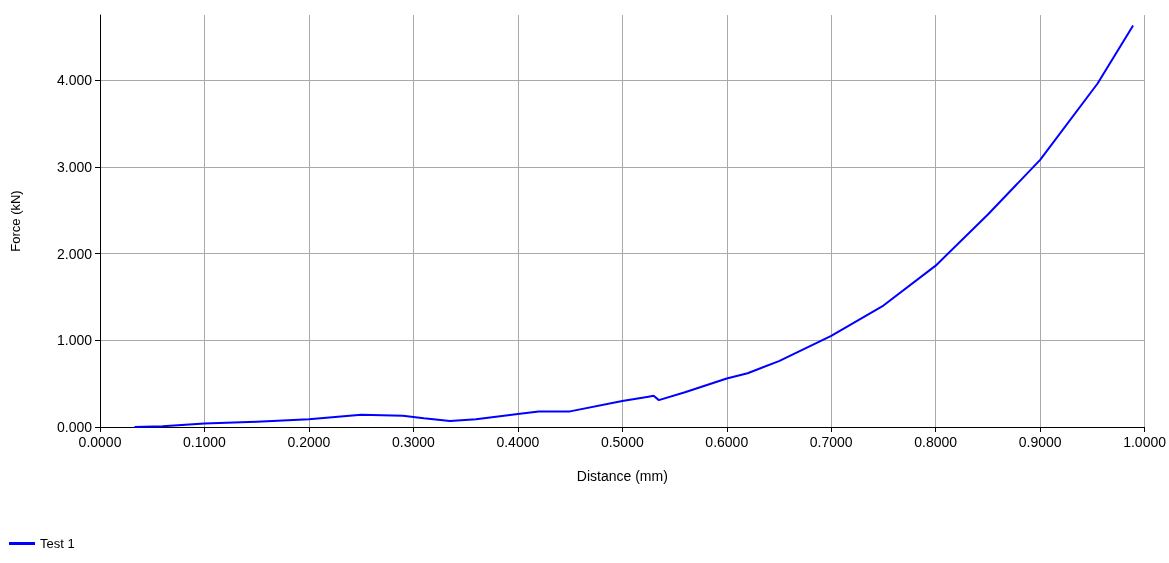  Describe the element at coordinates (74, 340) in the screenshot. I see `y-tick-label: 1.000` at that location.